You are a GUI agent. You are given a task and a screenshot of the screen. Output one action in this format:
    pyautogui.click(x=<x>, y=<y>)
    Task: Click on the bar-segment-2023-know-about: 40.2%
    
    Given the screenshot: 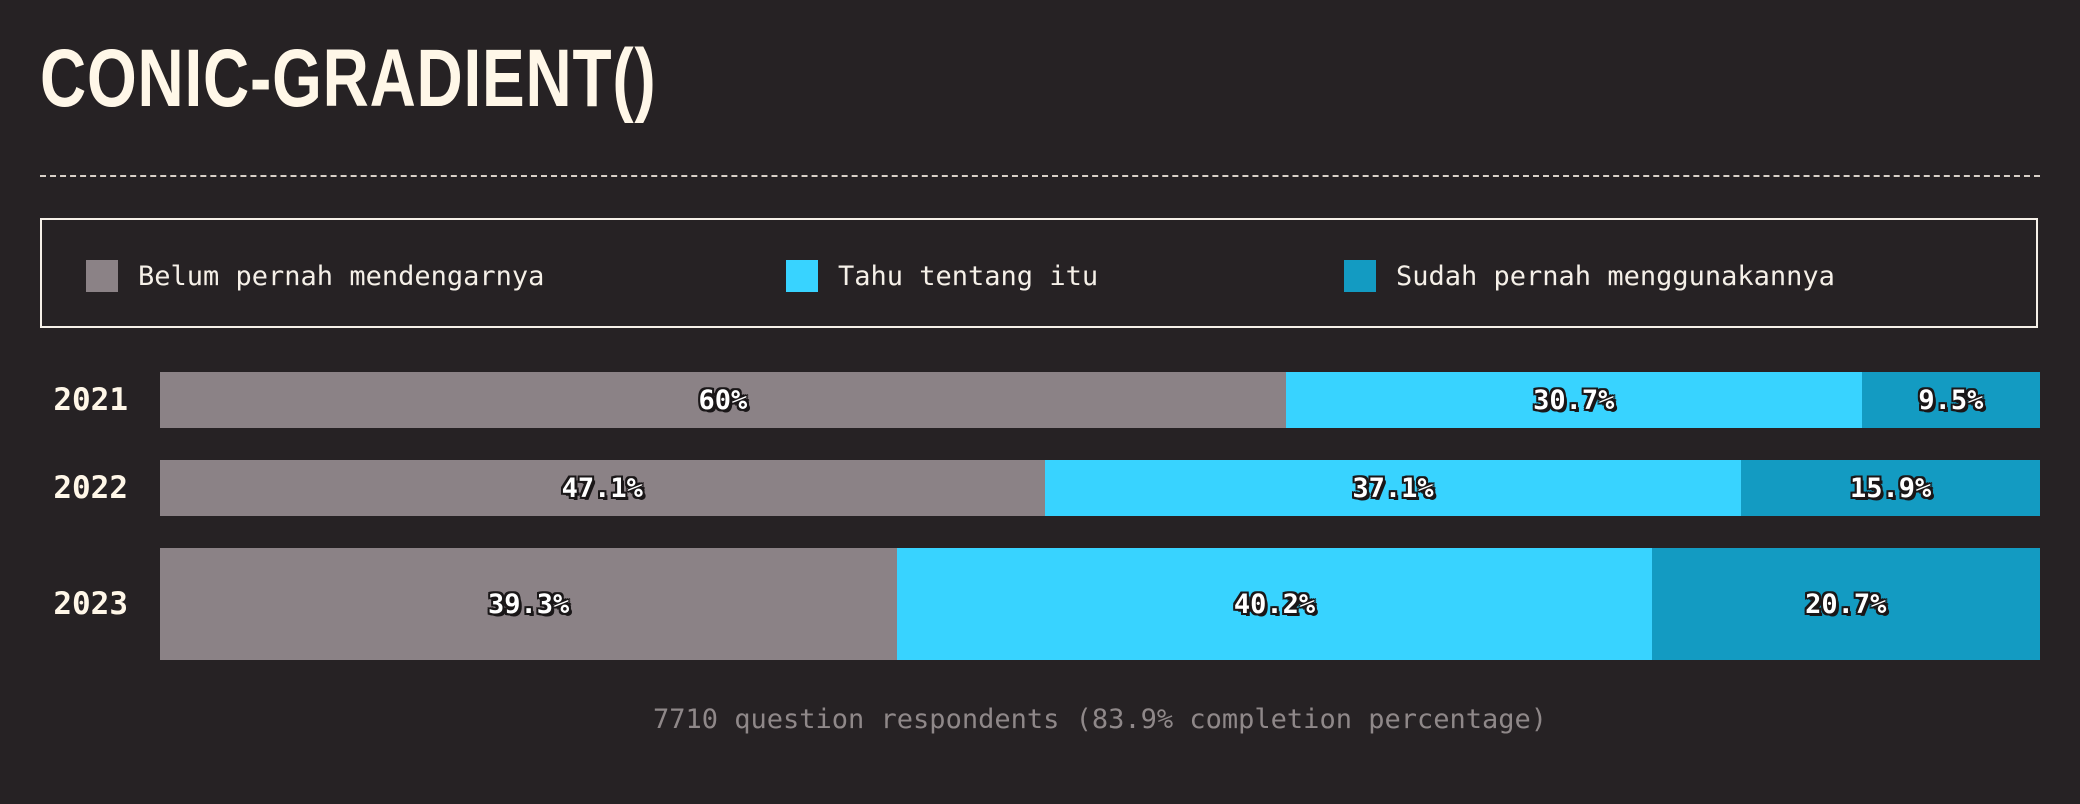 What is the action you would take?
    pyautogui.click(x=1274, y=604)
    